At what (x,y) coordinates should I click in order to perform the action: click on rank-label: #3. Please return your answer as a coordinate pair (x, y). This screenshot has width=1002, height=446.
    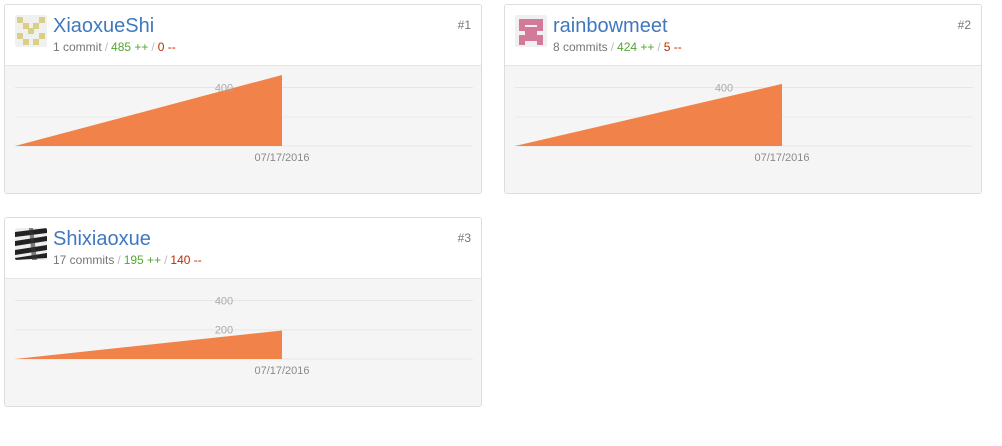
    Looking at the image, I should click on (464, 238).